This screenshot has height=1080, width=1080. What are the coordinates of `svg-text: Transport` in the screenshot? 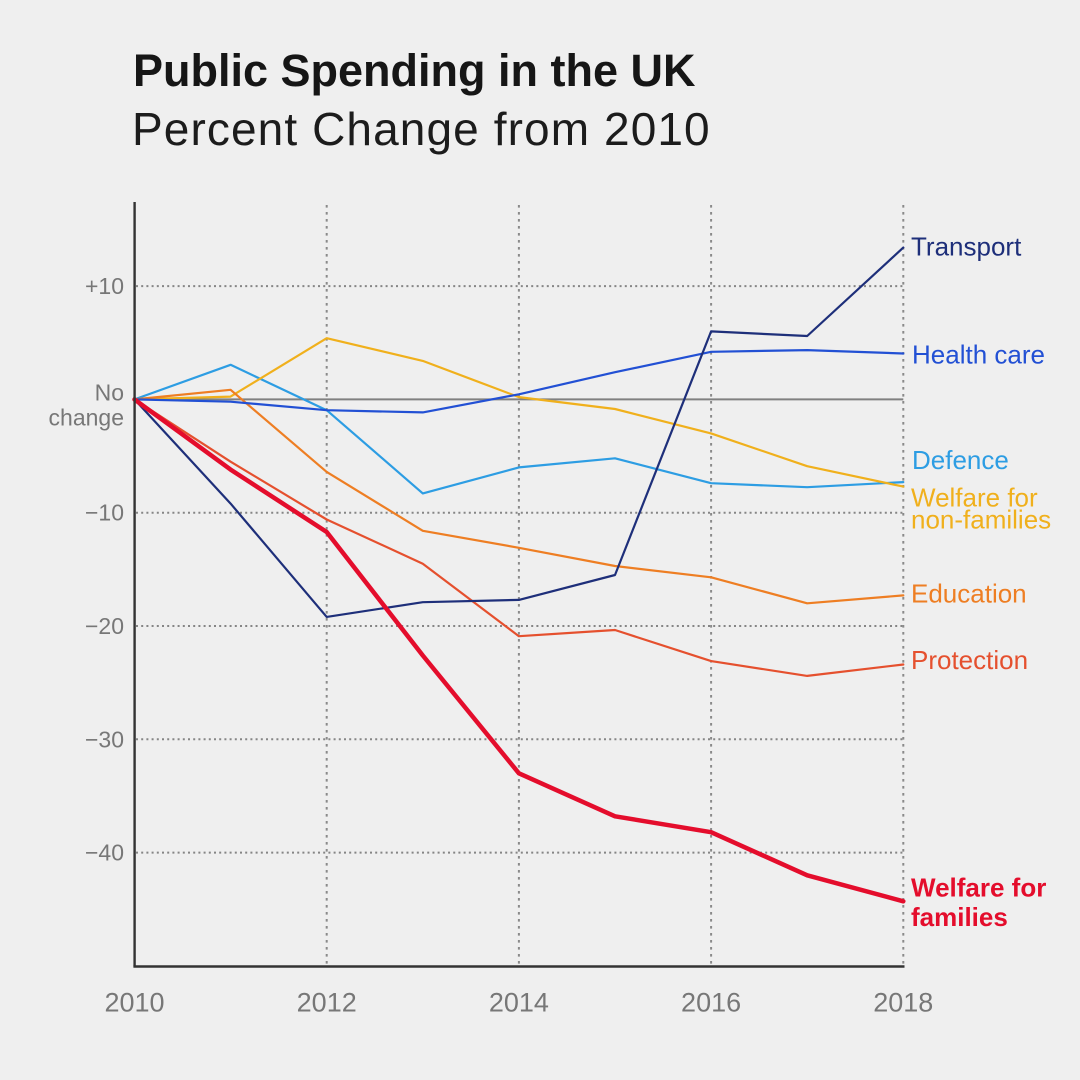 It's located at (966, 246).